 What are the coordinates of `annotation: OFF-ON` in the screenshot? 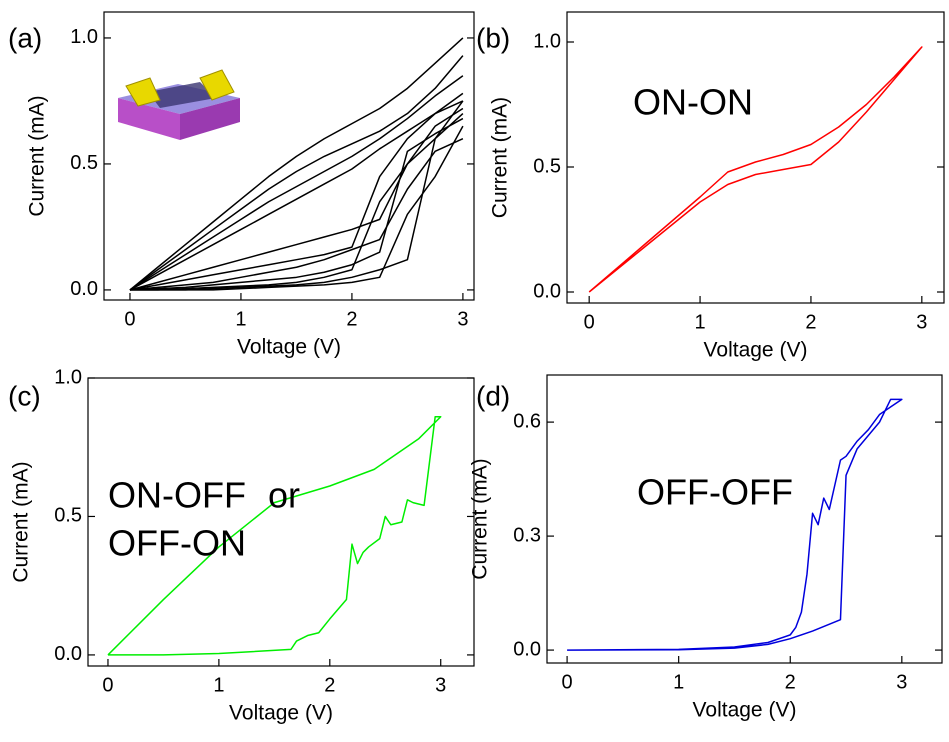 It's located at (177, 543).